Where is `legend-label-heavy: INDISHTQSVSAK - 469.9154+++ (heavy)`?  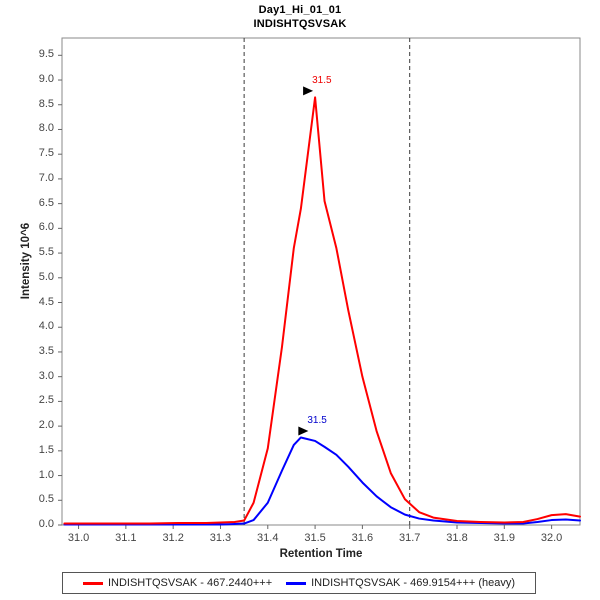 legend-label-heavy: INDISHTQSVSAK - 469.9154+++ (heavy) is located at coordinates (413, 583).